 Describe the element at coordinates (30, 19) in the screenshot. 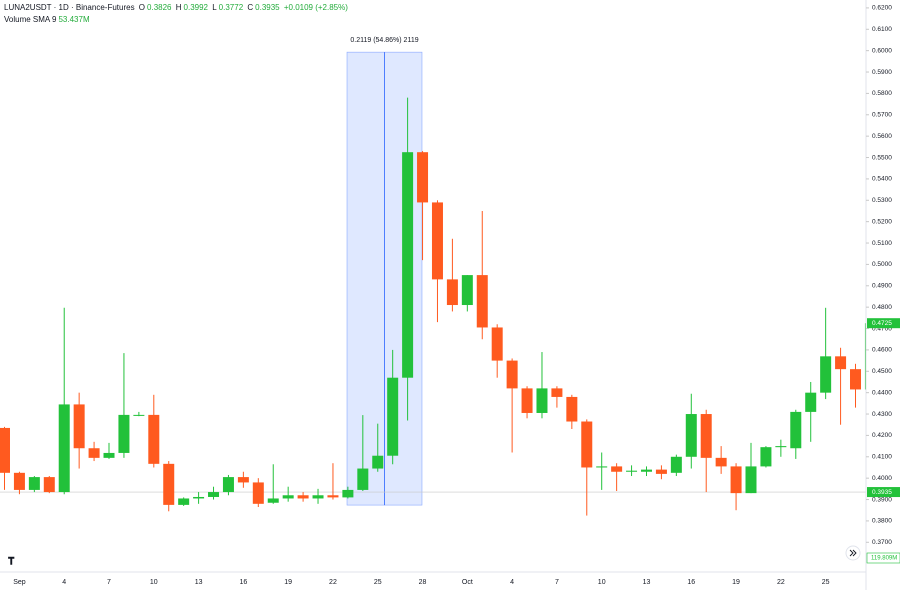

I see `indicator-name: Volume SMA 9` at that location.